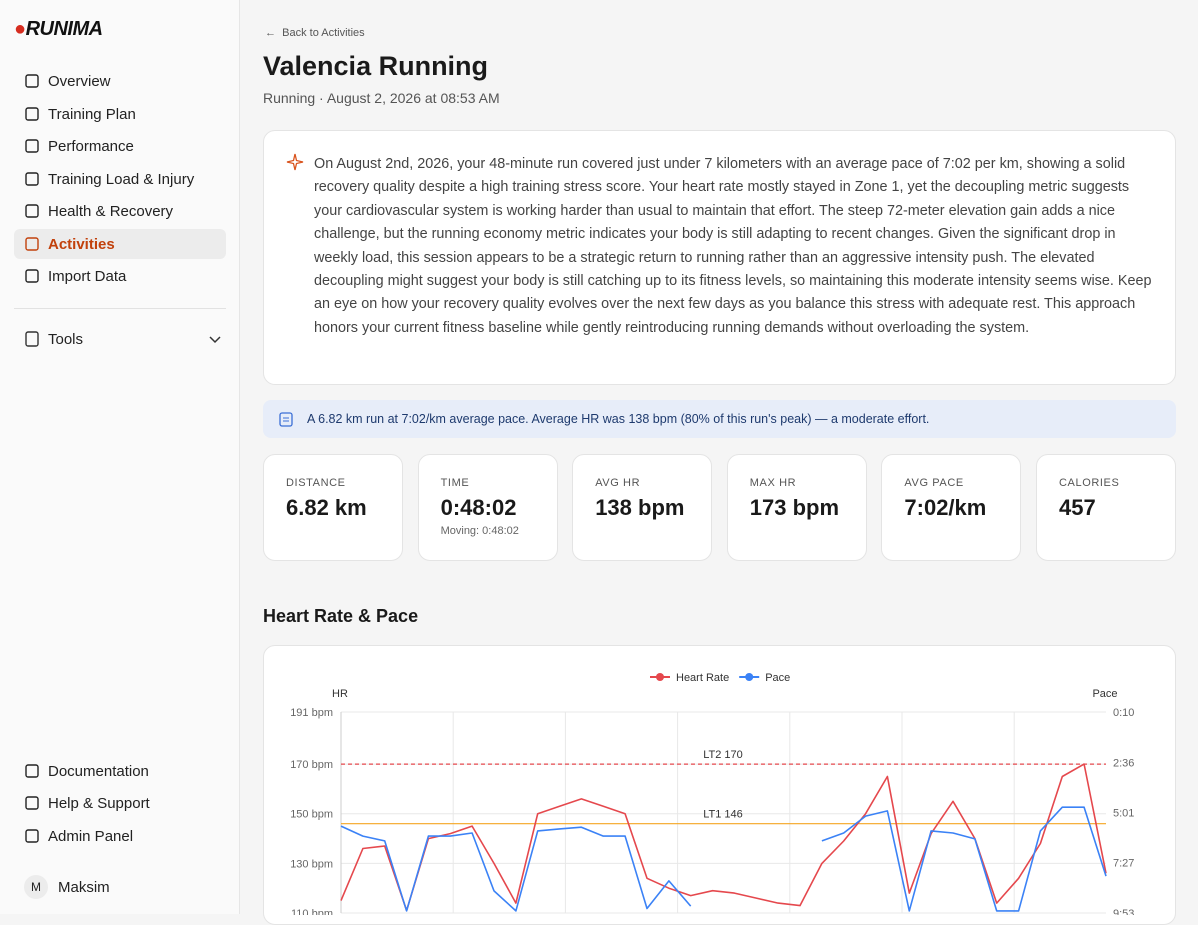 The width and height of the screenshot is (1198, 925). Describe the element at coordinates (381, 98) in the screenshot. I see `page-subtitle: Running · August 2, 2026 at 08:53 AM` at that location.